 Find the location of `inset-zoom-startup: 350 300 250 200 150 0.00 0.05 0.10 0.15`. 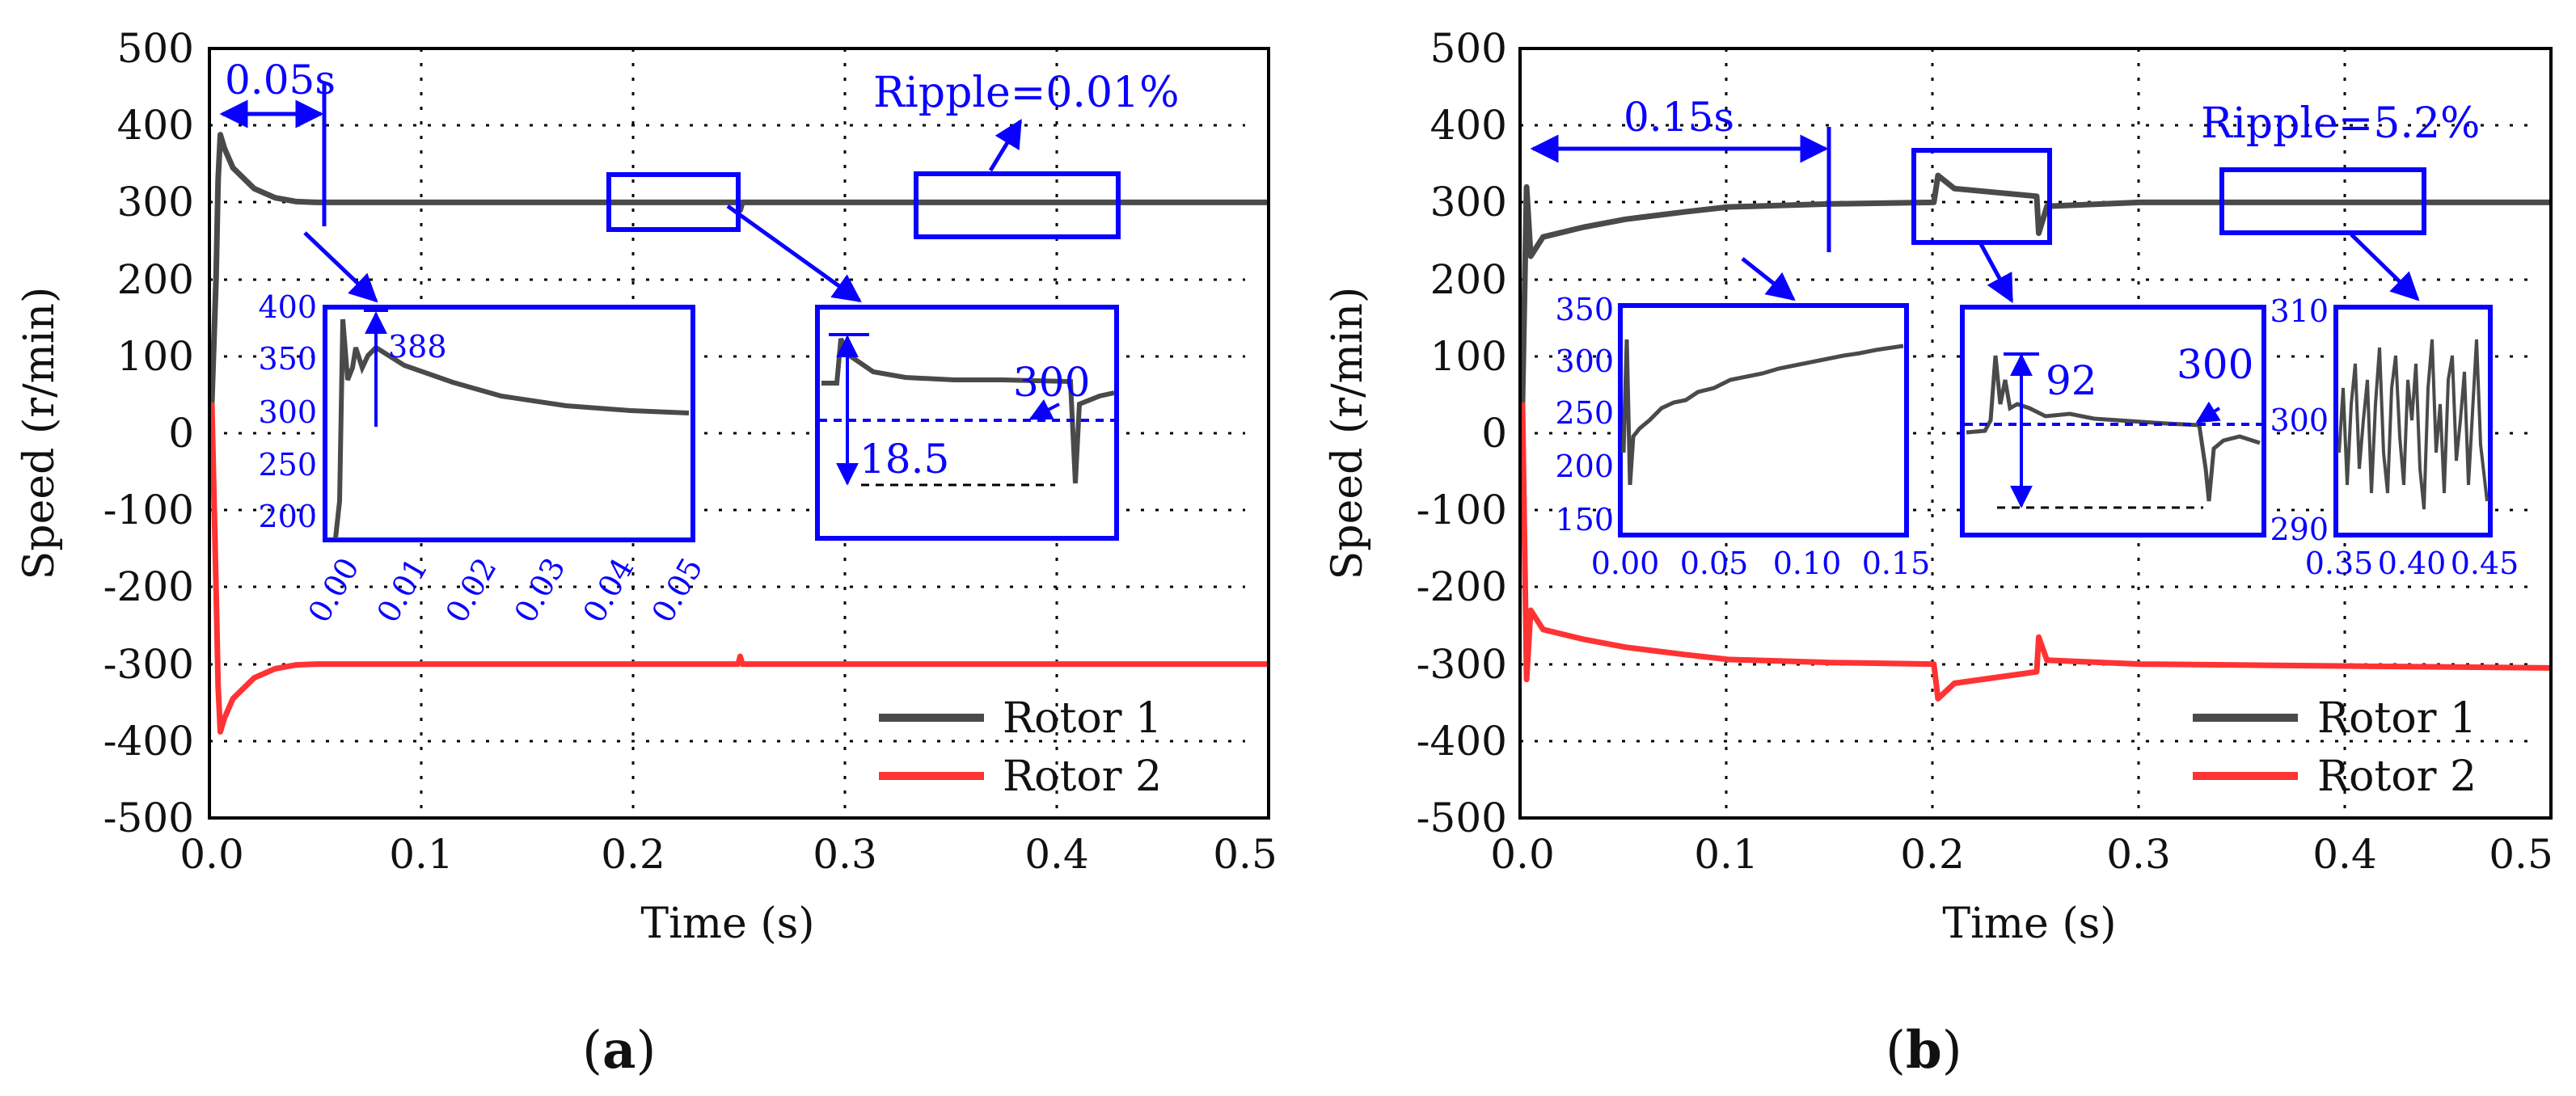

inset-zoom-startup: 350 300 250 200 150 0.00 0.05 0.10 0.15 is located at coordinates (1742, 436).